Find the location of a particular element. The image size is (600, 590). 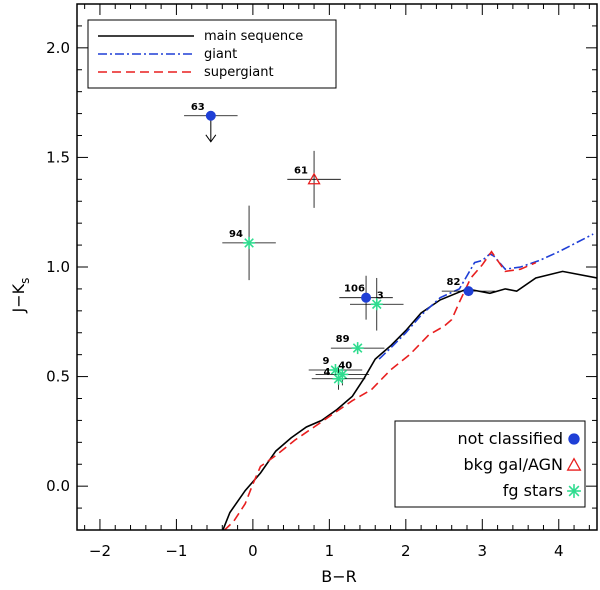

data-point-82: 82 is located at coordinates (468, 287).